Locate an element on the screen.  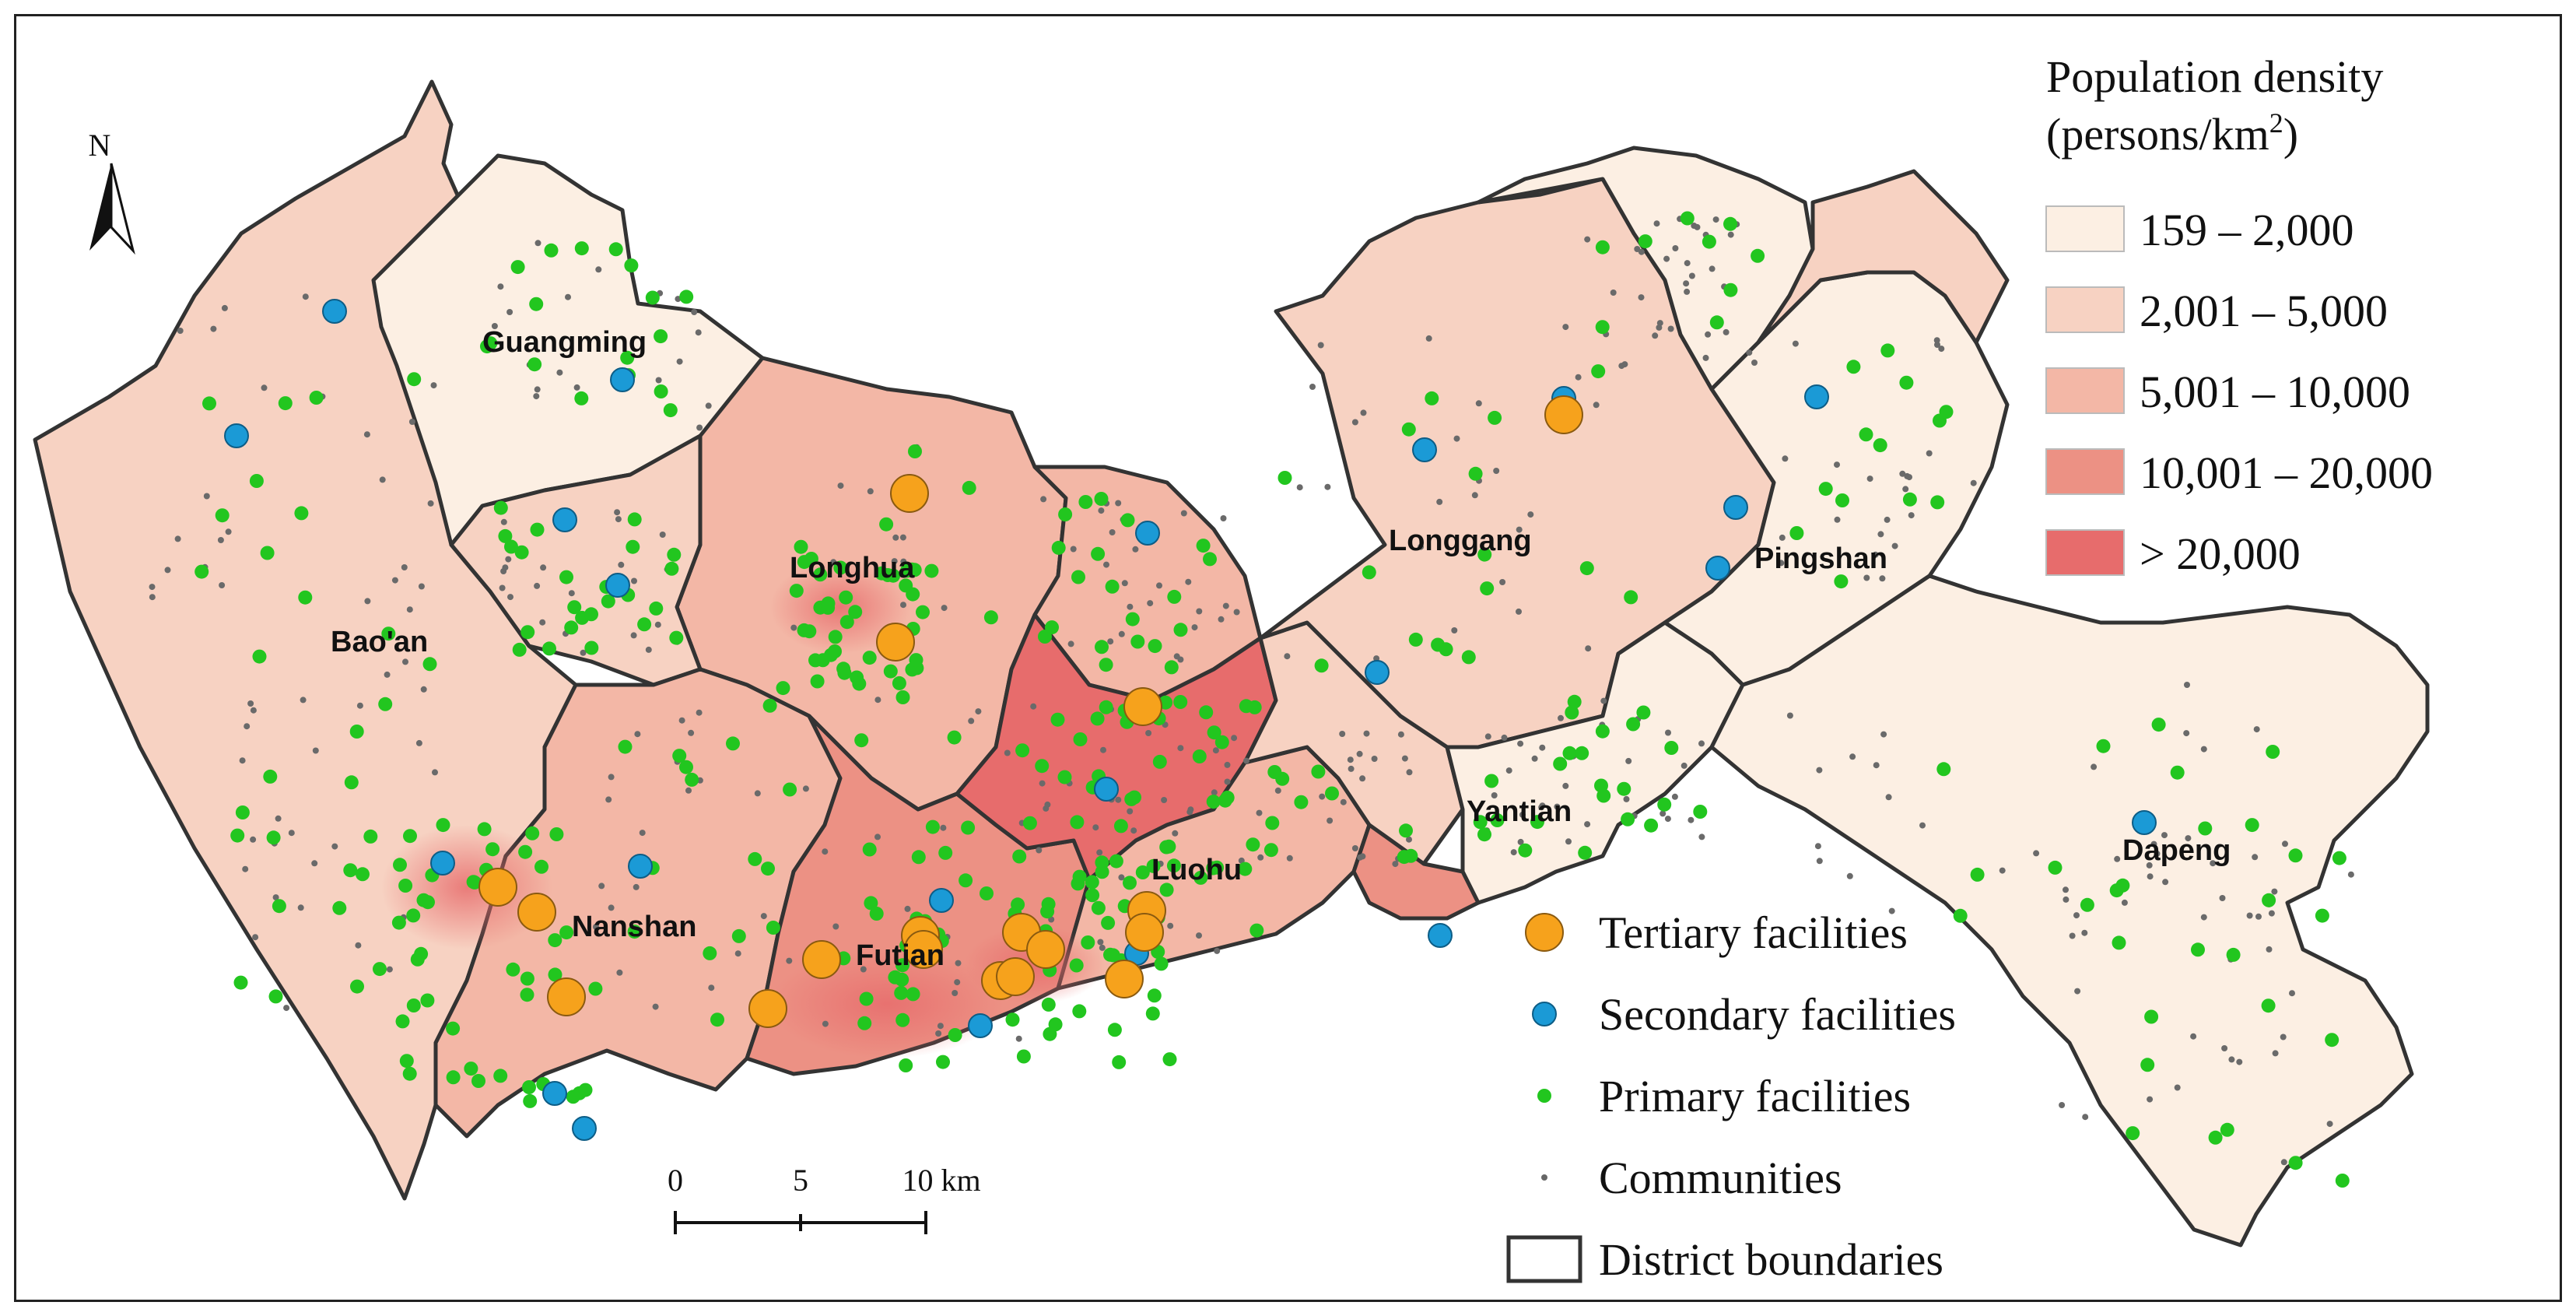
legend-symbol-secondary-icon is located at coordinates (1544, 1014).